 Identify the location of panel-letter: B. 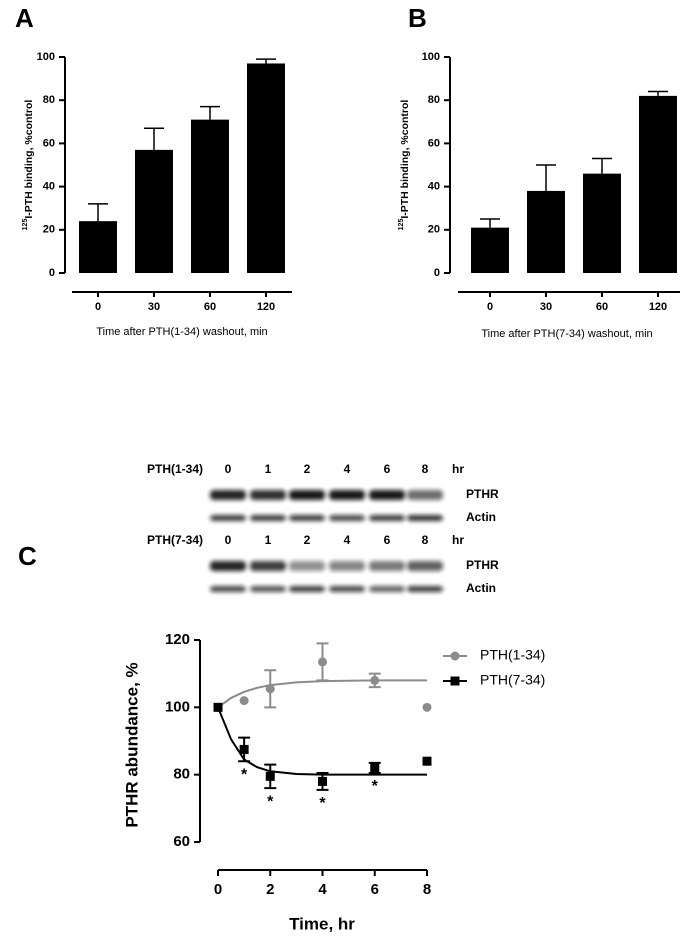
(417, 18).